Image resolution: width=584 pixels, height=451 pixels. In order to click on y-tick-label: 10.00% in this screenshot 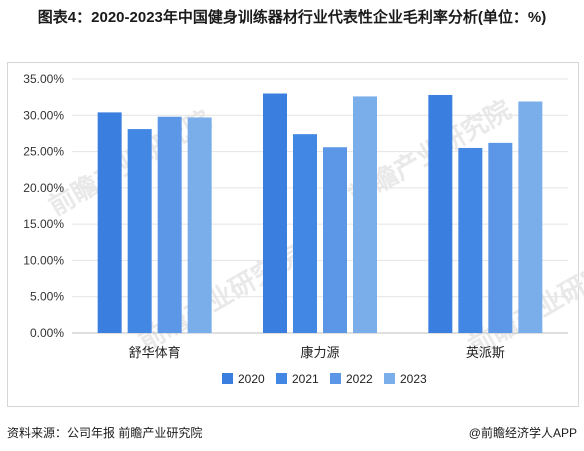, I will do `click(43, 260)`.